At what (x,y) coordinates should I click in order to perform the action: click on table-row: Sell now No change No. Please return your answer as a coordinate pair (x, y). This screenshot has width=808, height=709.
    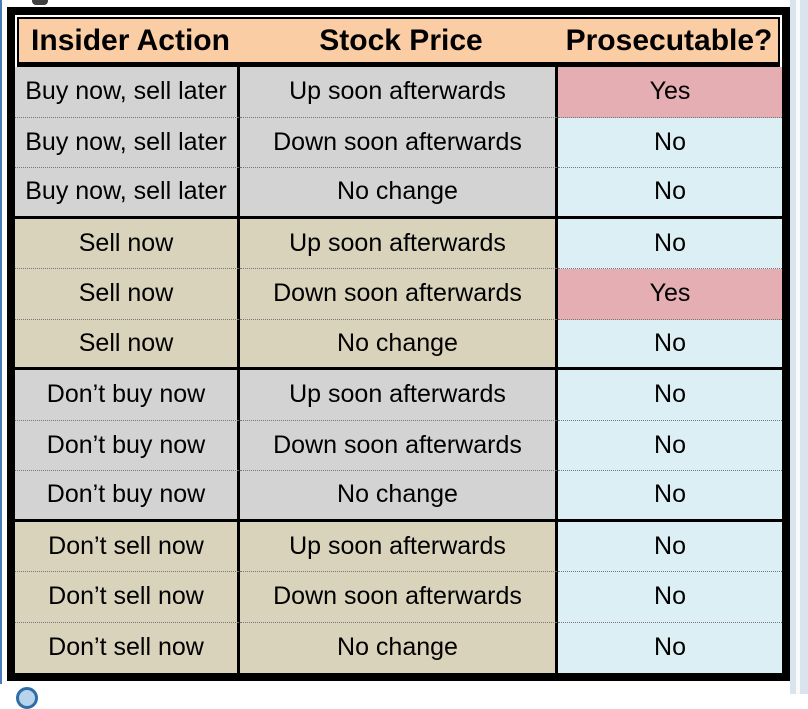
    Looking at the image, I should click on (398, 344).